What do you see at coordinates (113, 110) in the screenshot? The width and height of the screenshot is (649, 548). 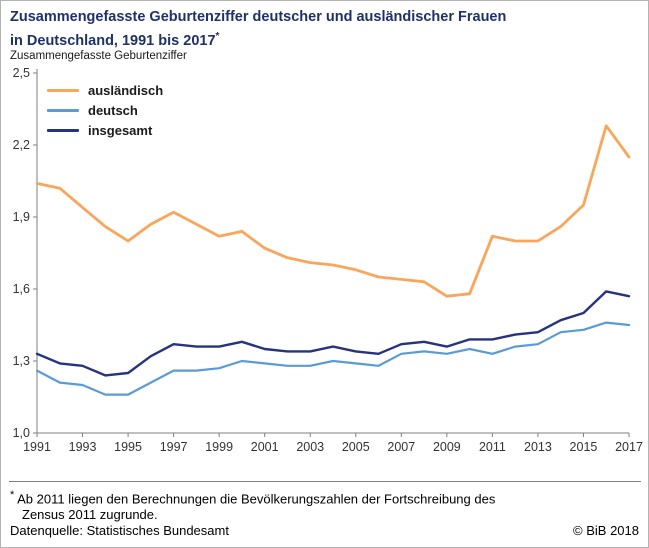 I see `legend-label-deutsch: deutsch` at bounding box center [113, 110].